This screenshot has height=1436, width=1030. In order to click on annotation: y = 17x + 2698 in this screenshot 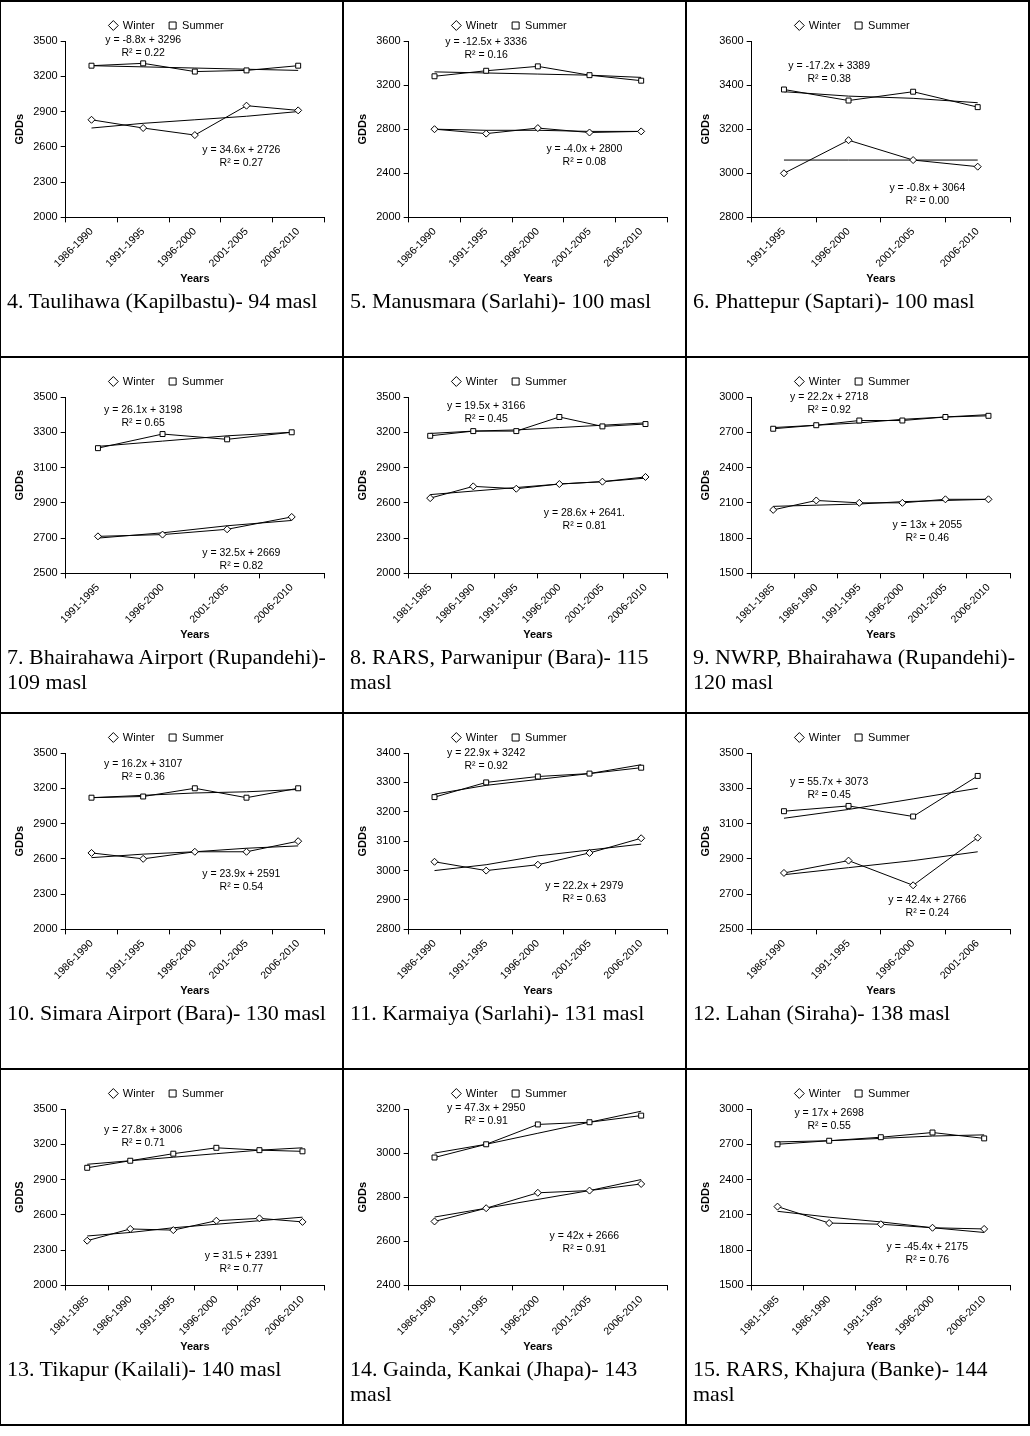, I will do `click(829, 1112)`.